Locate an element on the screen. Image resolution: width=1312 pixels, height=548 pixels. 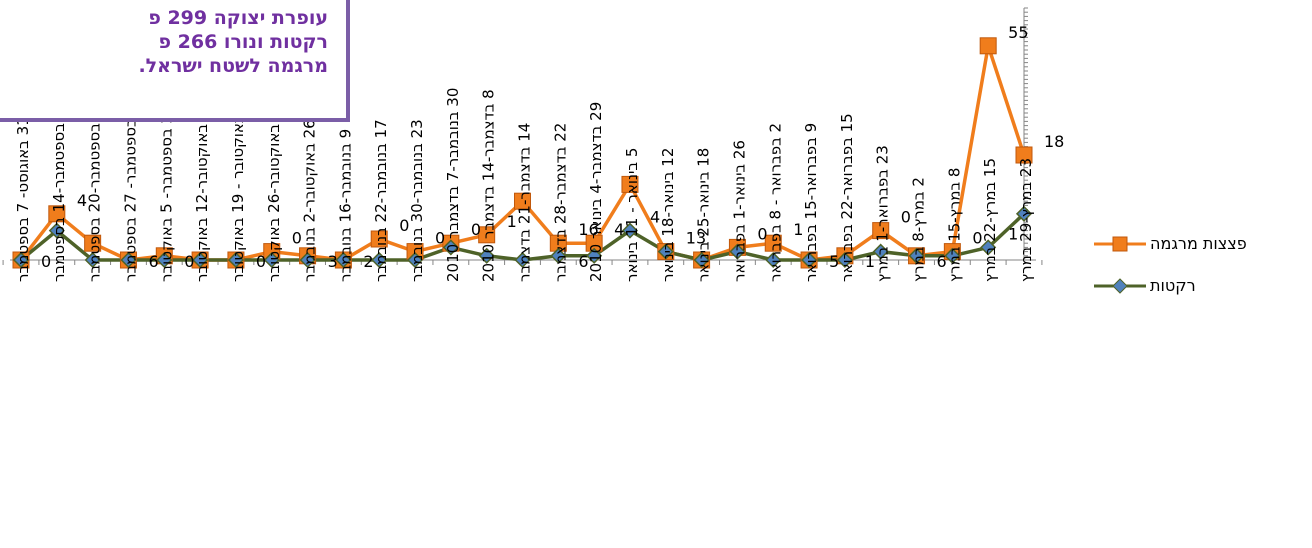
x-tick-label: 8 בדצמבר-14 בדצמבר 2010 is located at coordinates (489, 185).